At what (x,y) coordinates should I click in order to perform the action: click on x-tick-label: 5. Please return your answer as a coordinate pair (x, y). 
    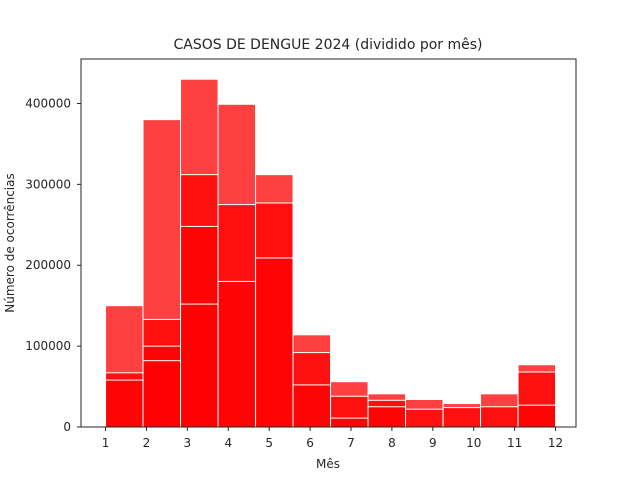
    Looking at the image, I should click on (269, 443).